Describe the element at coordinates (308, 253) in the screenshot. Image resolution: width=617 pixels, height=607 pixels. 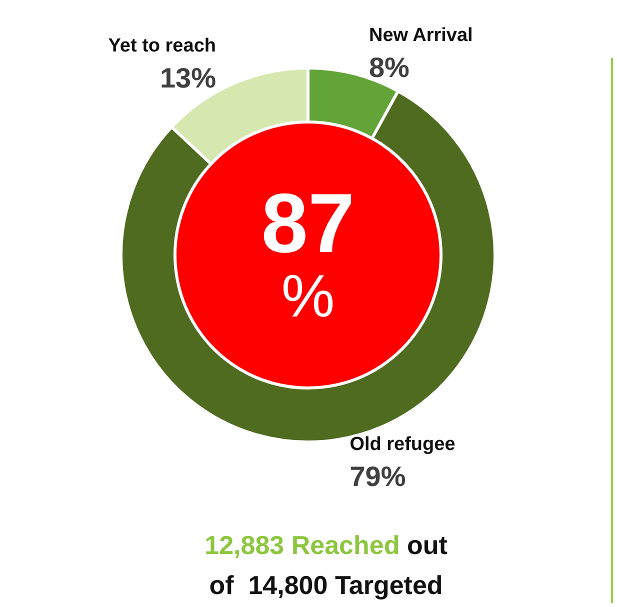
I see `text: 87 %` at that location.